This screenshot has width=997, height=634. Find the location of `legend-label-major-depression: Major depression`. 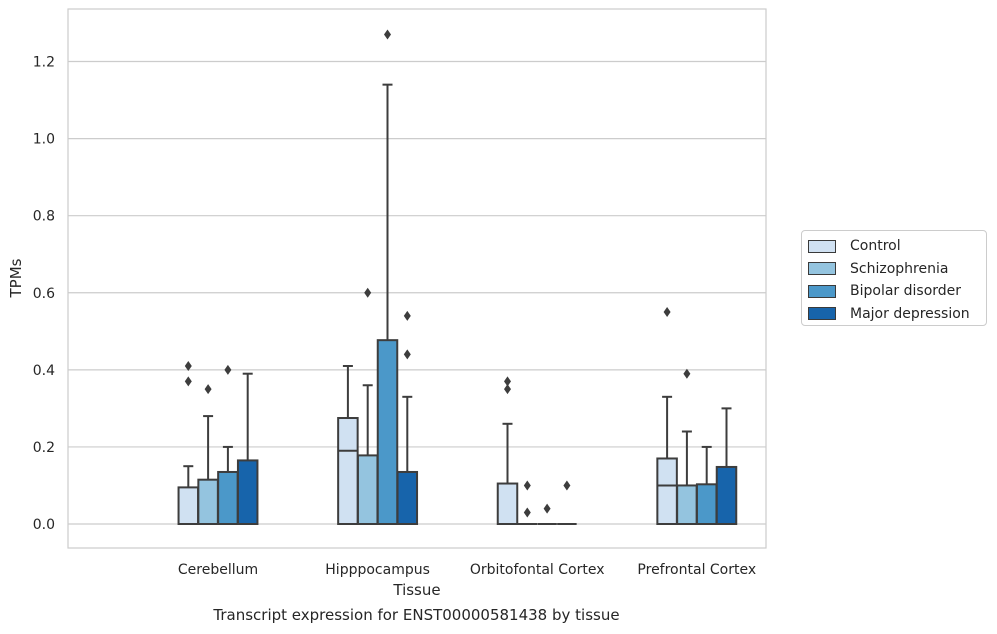

legend-label-major-depression: Major depression is located at coordinates (910, 313).